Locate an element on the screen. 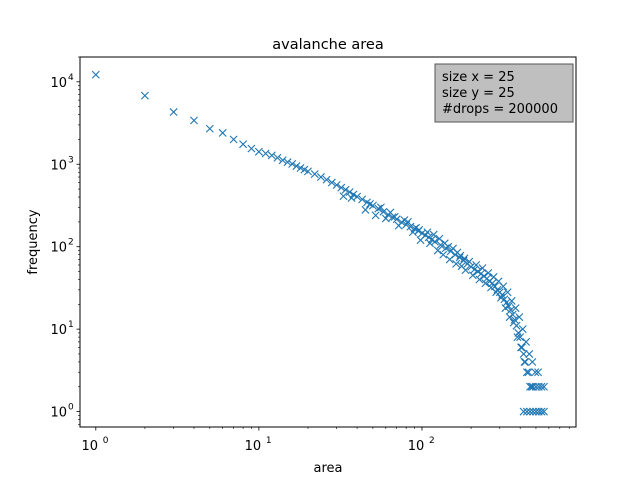  y-tick-exponent: 0 is located at coordinates (71, 408).